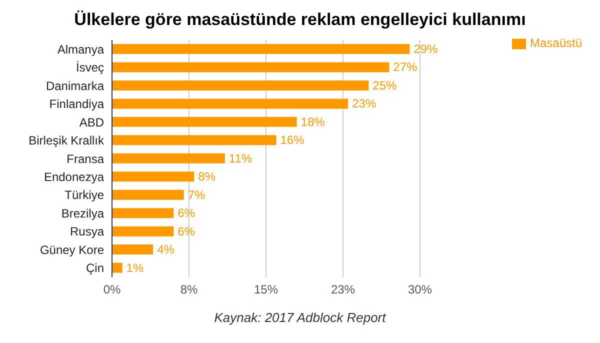 The image size is (600, 343). What do you see at coordinates (300, 317) in the screenshot?
I see `text: Kaynak: 2017 Adblock Report` at bounding box center [300, 317].